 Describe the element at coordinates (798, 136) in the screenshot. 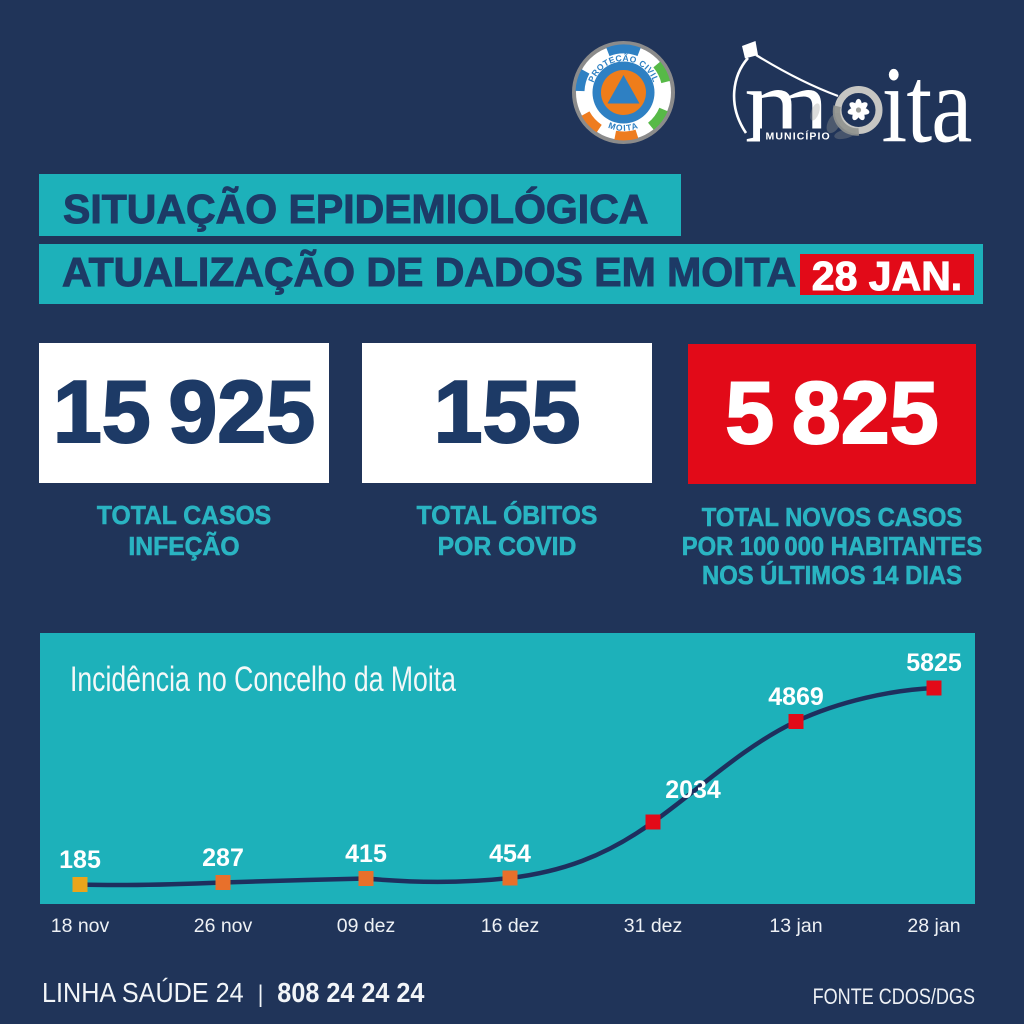

I see `svg-text: MUNICÍPIO` at that location.